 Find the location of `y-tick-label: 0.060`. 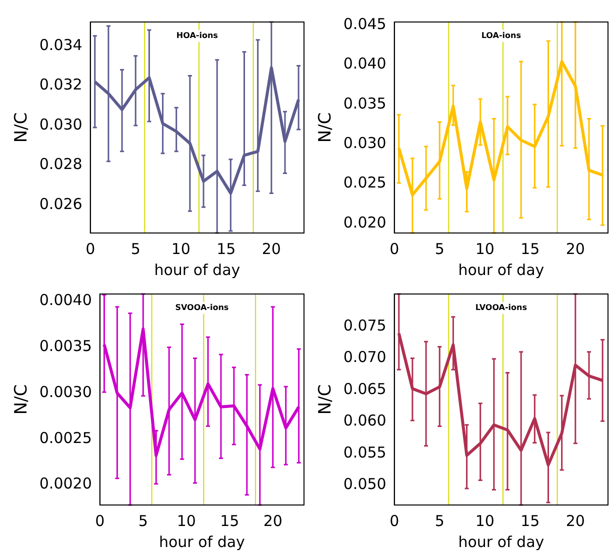

y-tick-label: 0.060 is located at coordinates (364, 421).